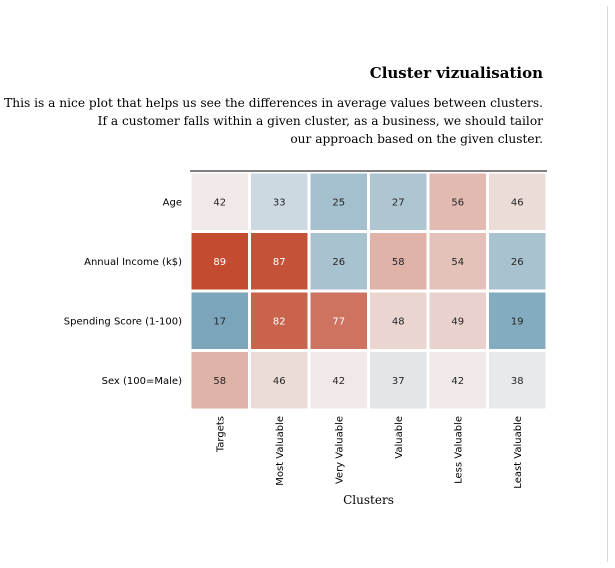 The height and width of the screenshot is (568, 615). I want to click on cell-value-label: 77, so click(338, 321).